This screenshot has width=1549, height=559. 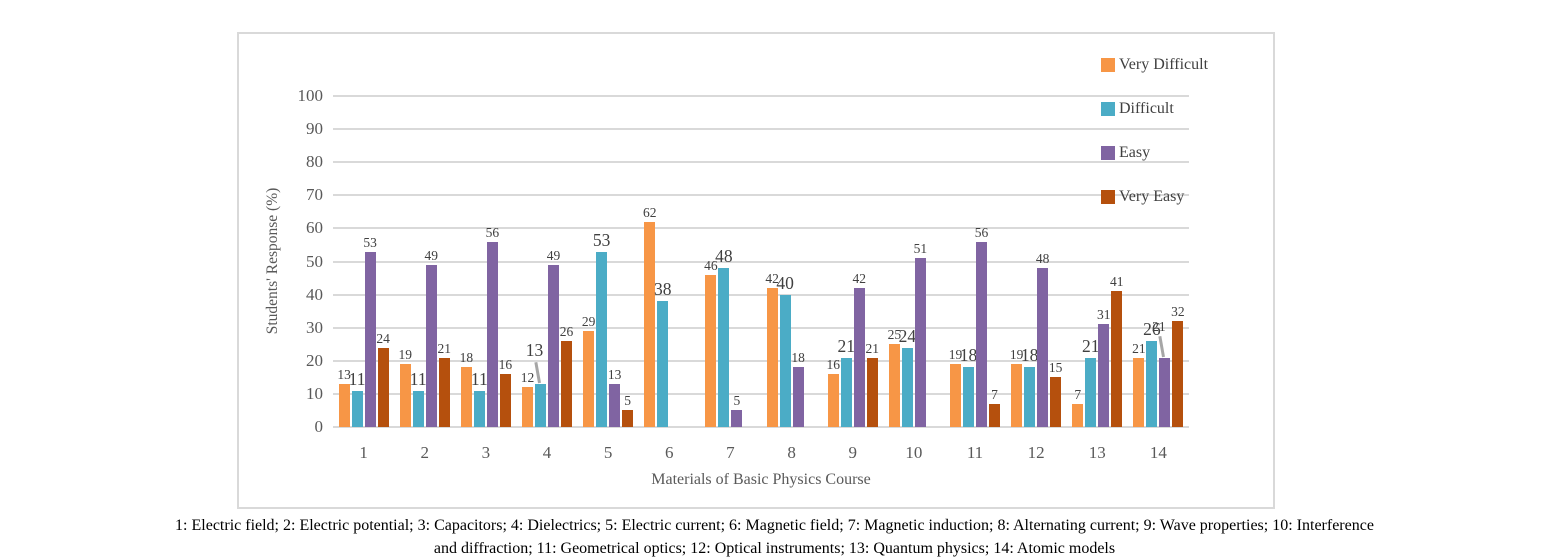 I want to click on y-tick-label: 40, so click(x=314, y=294).